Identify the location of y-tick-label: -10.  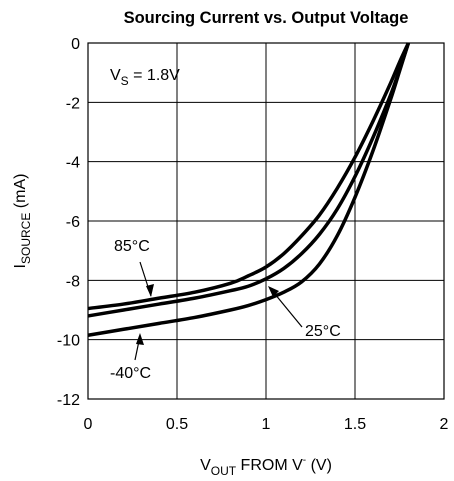
(68, 341).